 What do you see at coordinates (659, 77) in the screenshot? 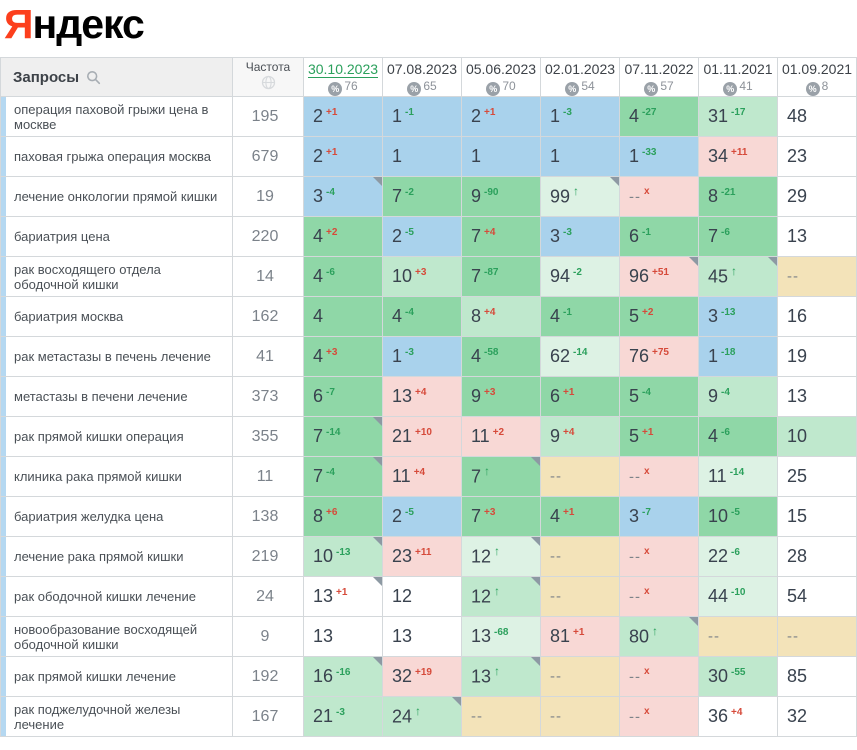
I see `date-column-header-07.11.2022: 07.11.2022% 57` at bounding box center [659, 77].